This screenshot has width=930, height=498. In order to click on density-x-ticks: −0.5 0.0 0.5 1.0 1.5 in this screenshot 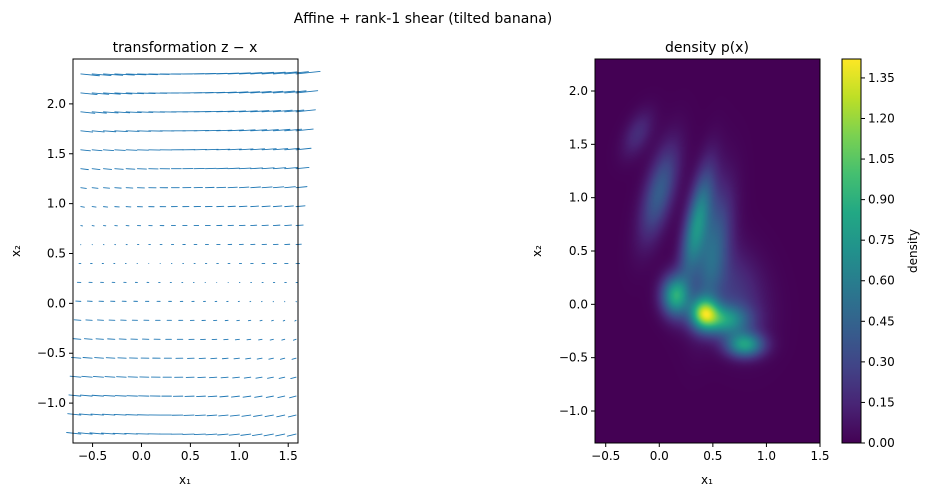, I will do `click(710, 453)`.